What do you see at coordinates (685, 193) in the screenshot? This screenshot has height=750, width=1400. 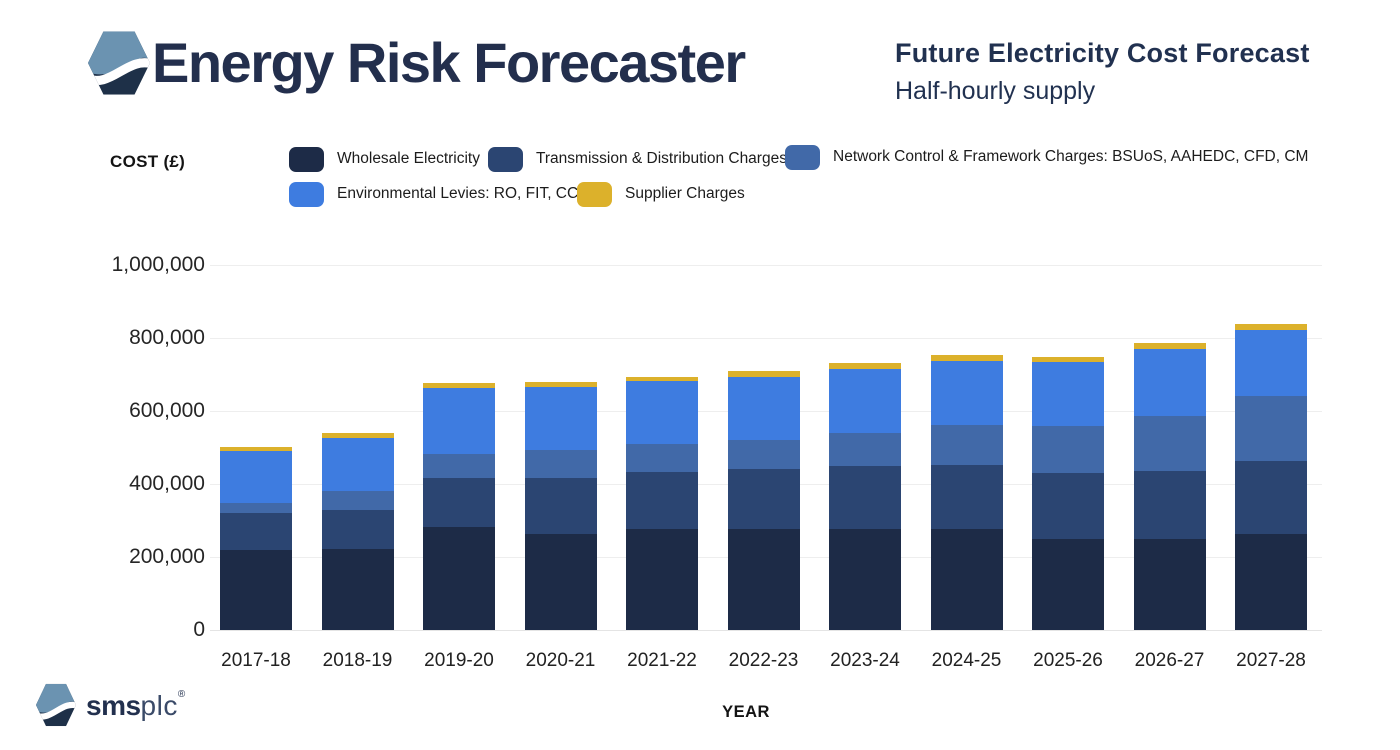 I see `legend-label: Supplier Charges` at bounding box center [685, 193].